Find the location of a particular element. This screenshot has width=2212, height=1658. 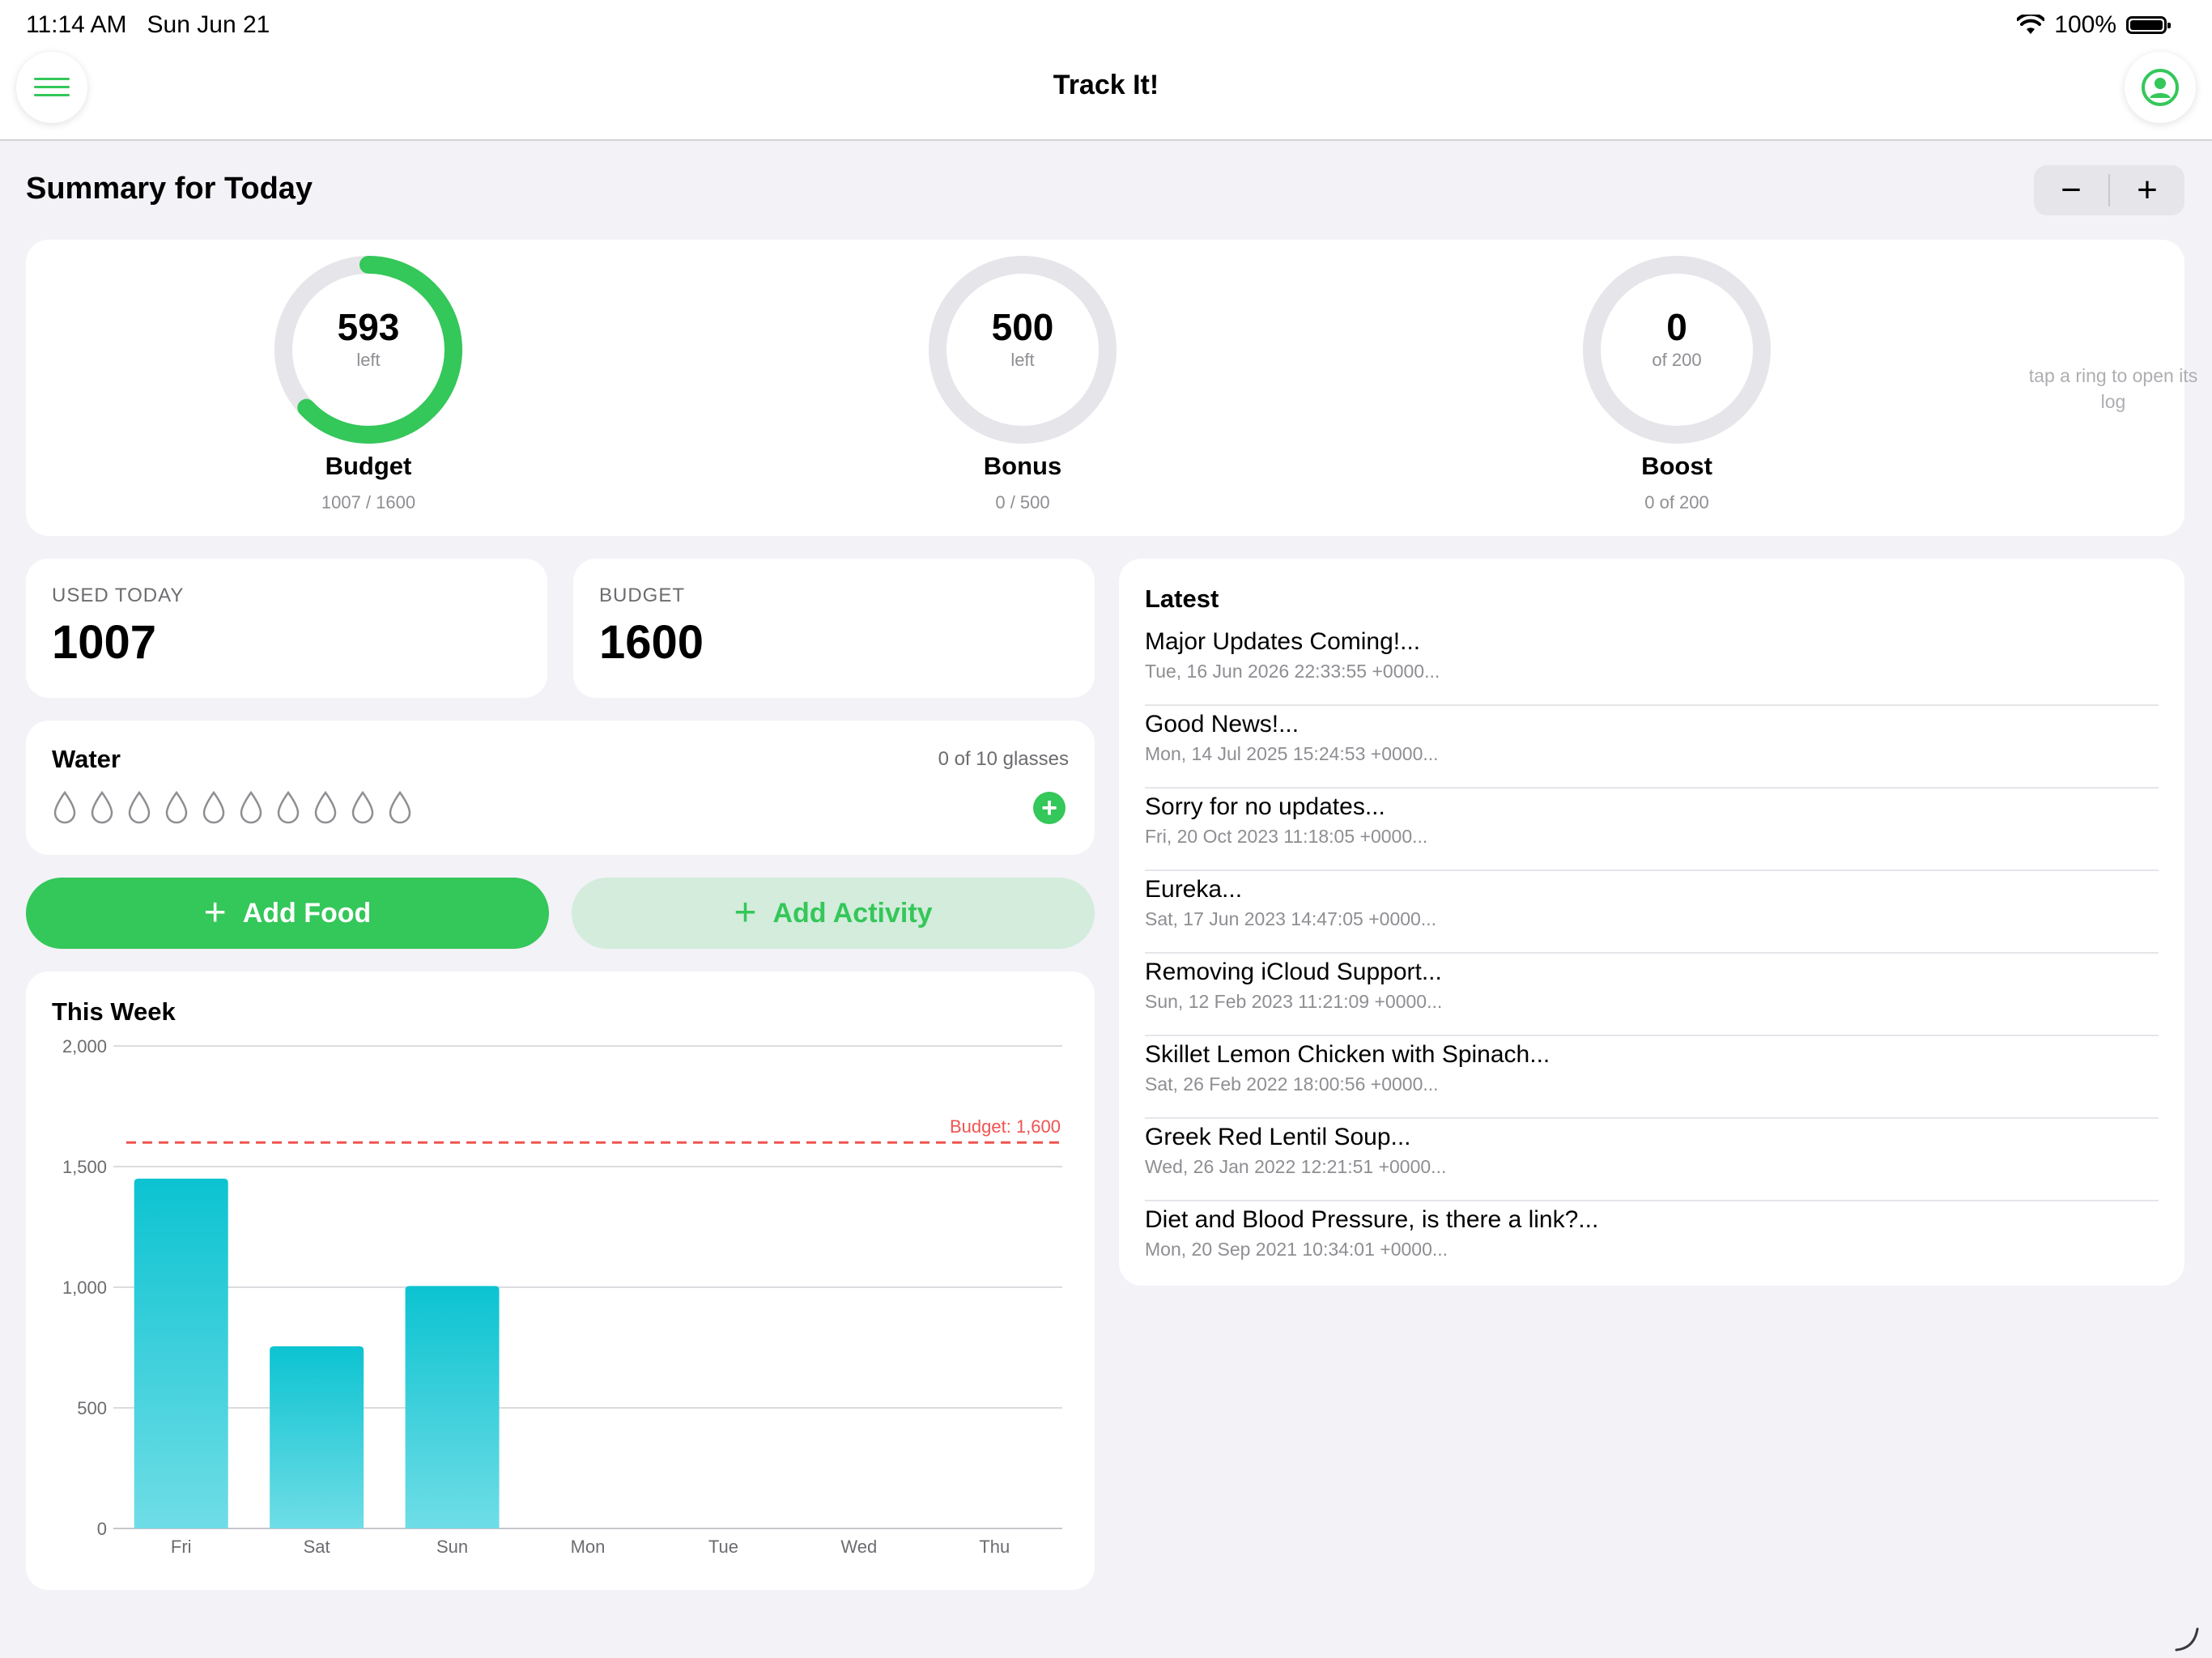

status-indicators: 100% is located at coordinates (2094, 25).